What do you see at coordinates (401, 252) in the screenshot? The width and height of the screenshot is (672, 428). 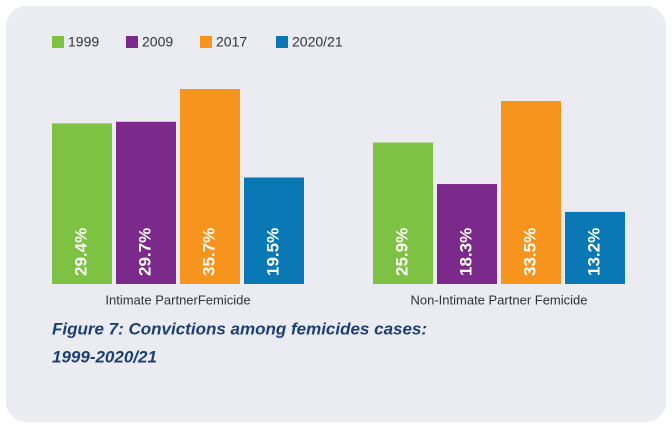 I see `value-label: 25.9%` at bounding box center [401, 252].